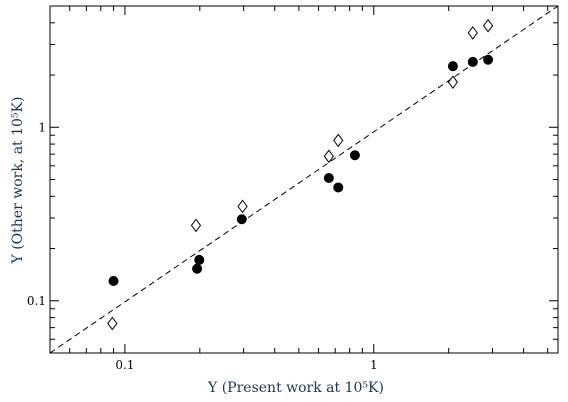 This screenshot has height=402, width=568. I want to click on x-tick-label: 0.1, so click(124, 365).